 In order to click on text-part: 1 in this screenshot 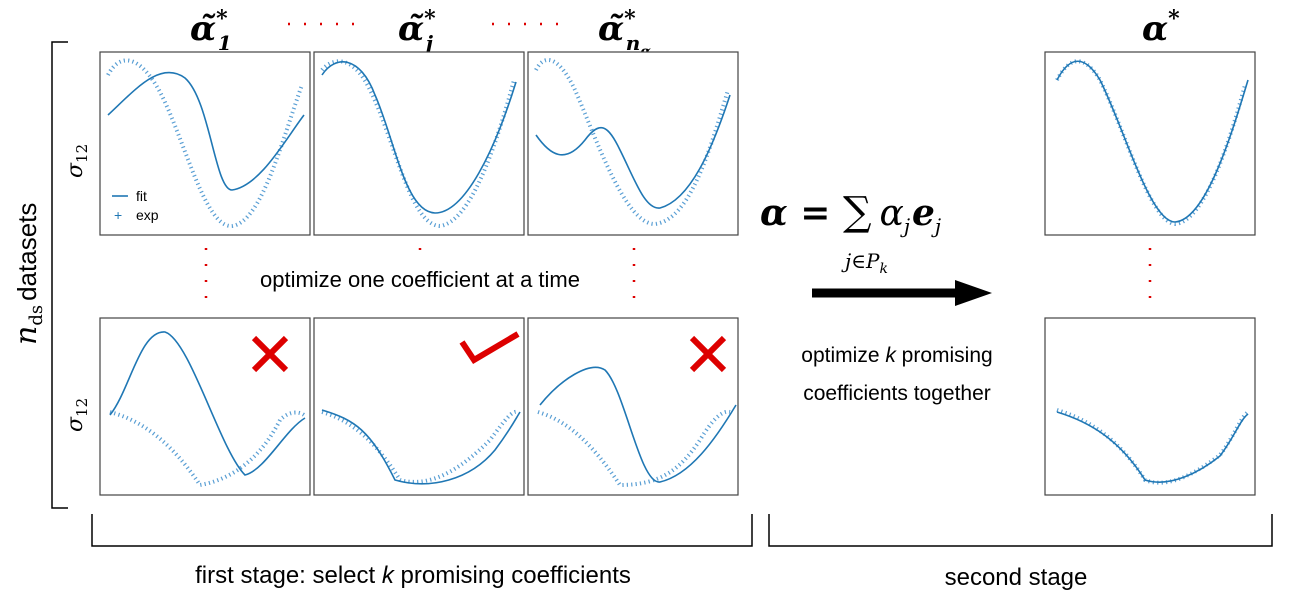, I will do `click(225, 43)`.